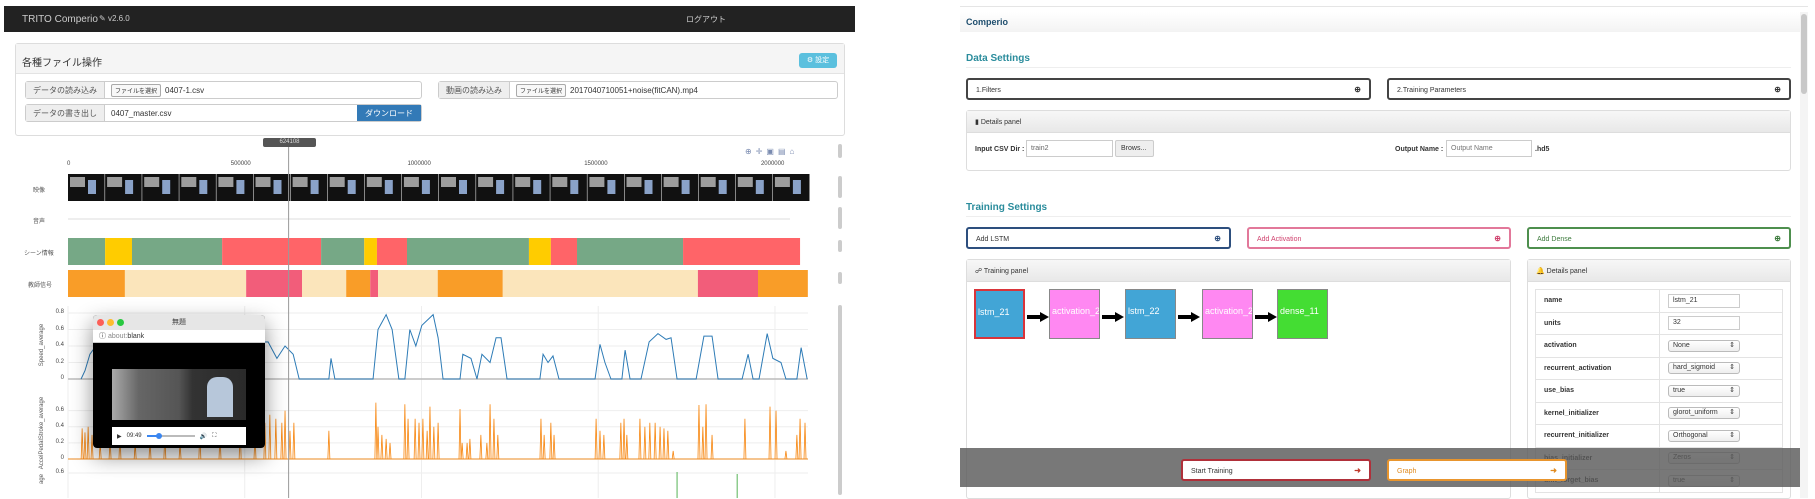 The height and width of the screenshot is (499, 1815). Describe the element at coordinates (389, 113) in the screenshot. I see `download-button: ダウンロード` at that location.